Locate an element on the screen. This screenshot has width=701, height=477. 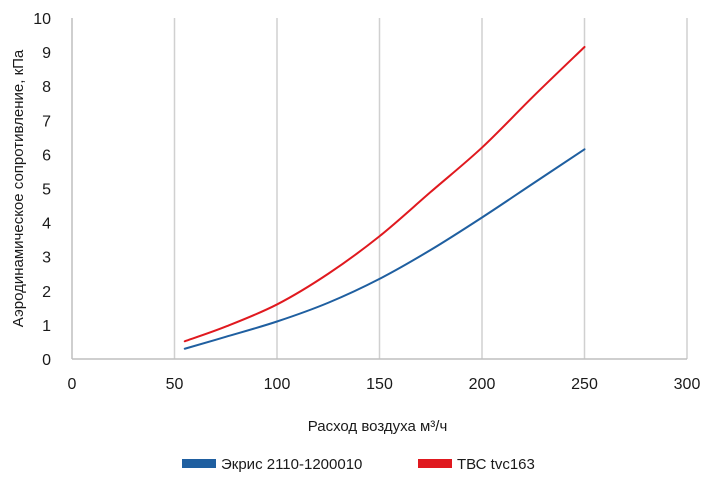
y-tick-label: 1 is located at coordinates (46, 326).